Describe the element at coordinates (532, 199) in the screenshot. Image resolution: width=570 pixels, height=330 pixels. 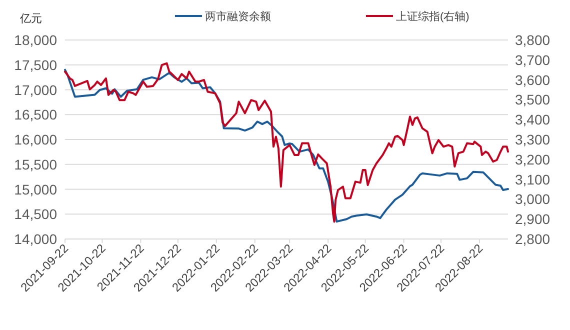
I see `y2-tick-label: 3,000` at that location.